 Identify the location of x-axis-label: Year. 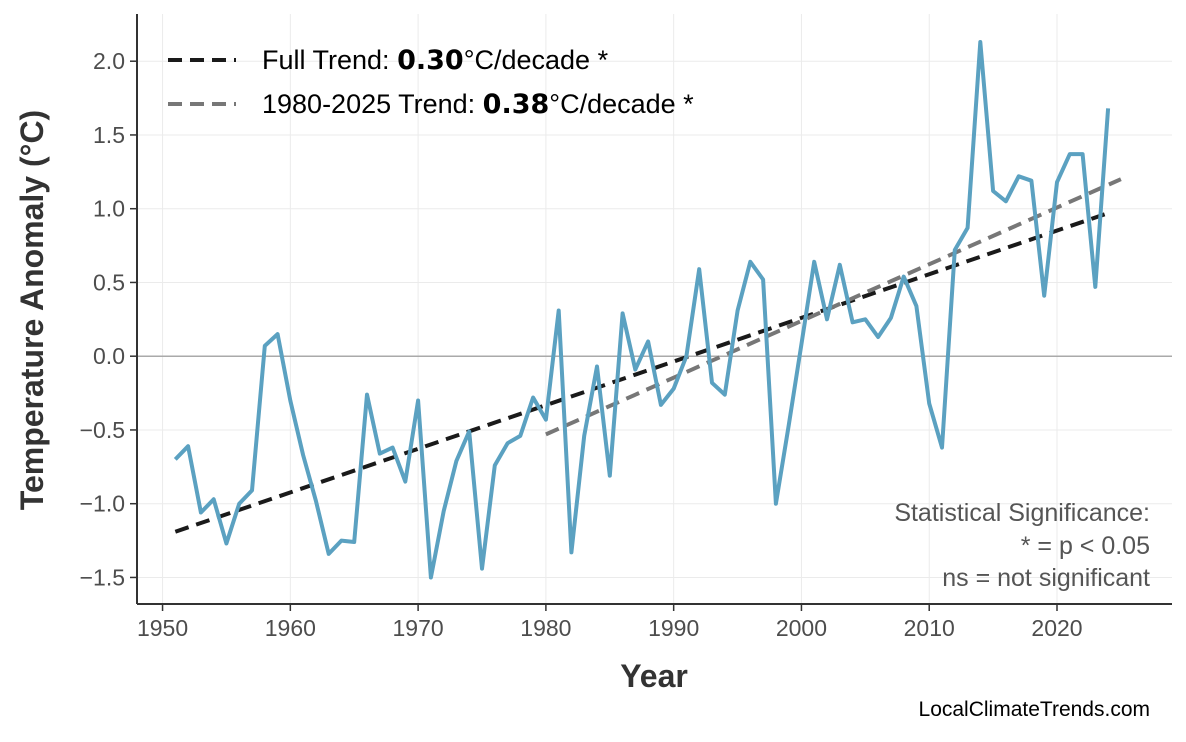
(654, 676).